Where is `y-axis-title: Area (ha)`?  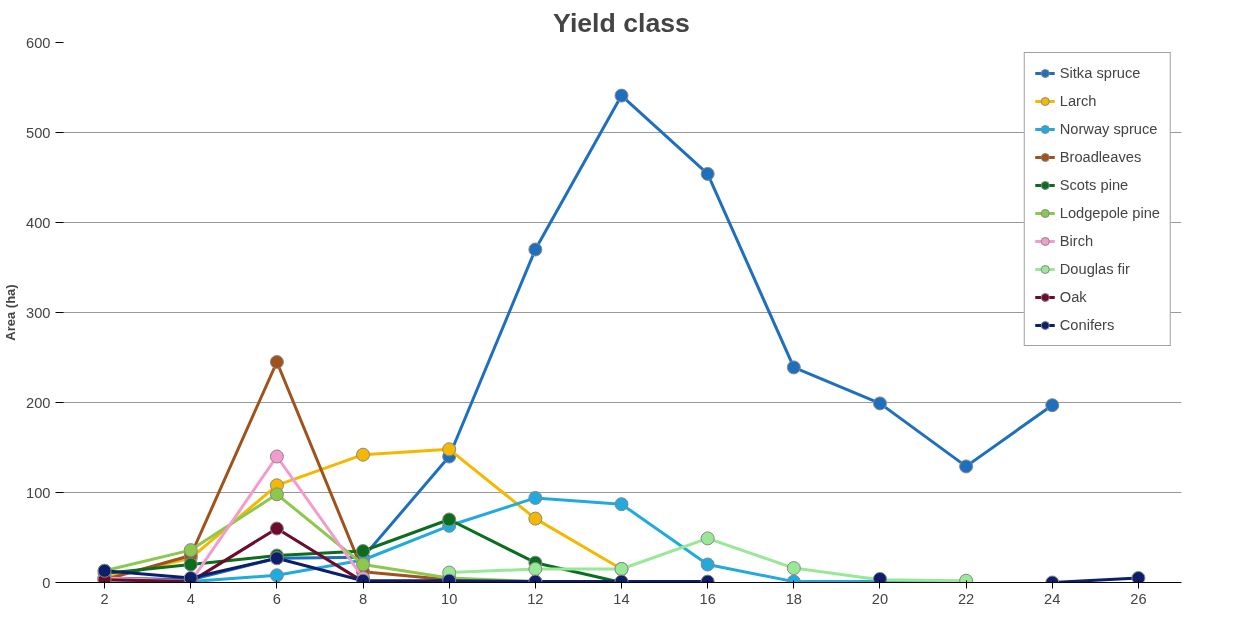 y-axis-title: Area (ha) is located at coordinates (11, 312).